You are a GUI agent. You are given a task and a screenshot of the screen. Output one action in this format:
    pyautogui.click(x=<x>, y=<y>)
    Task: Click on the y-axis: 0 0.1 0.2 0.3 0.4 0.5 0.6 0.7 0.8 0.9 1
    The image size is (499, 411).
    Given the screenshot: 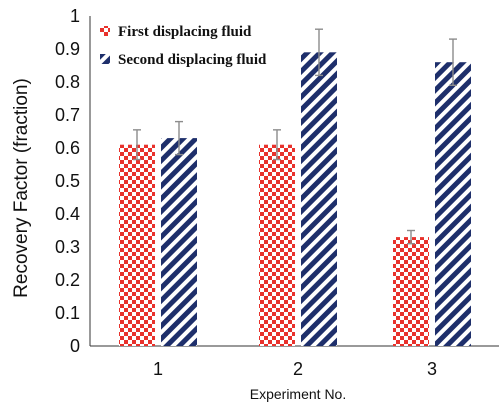 What is the action you would take?
    pyautogui.click(x=73, y=181)
    